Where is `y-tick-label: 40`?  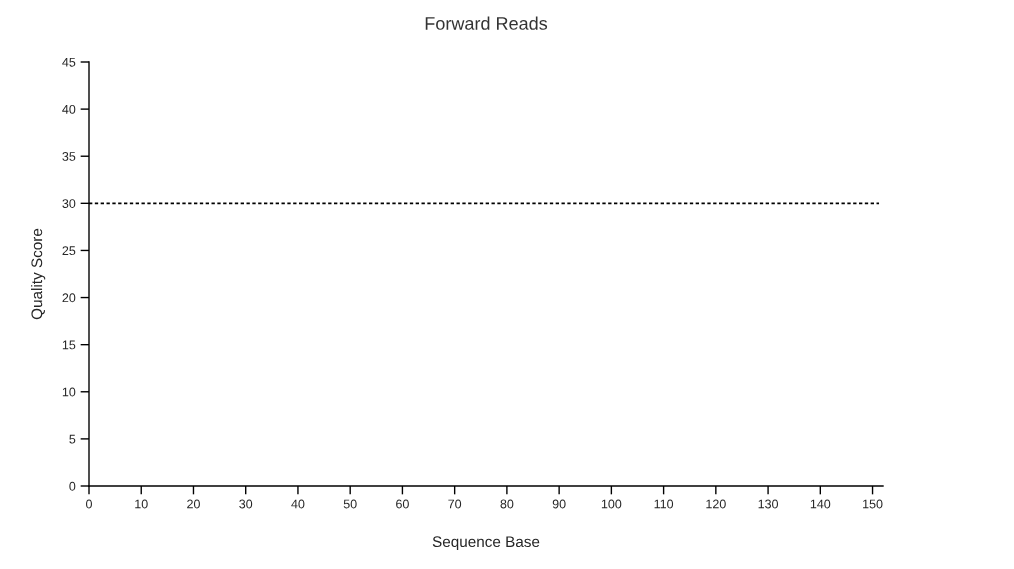 y-tick-label: 40 is located at coordinates (69, 109).